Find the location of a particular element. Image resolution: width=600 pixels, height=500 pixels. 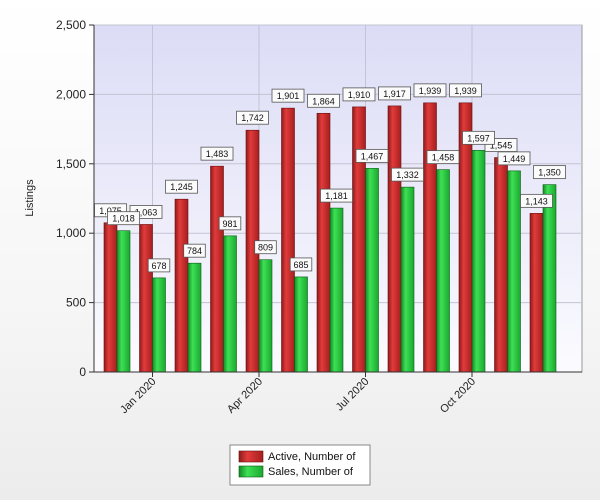

data-label-text: 1,467 is located at coordinates (372, 156).